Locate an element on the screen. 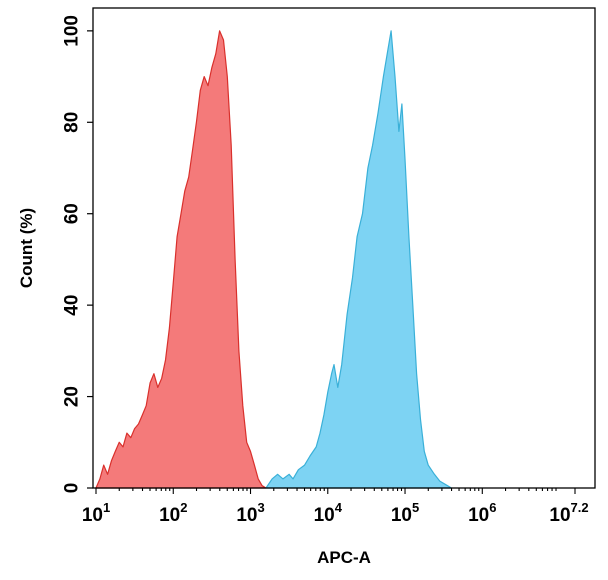 The image size is (608, 580). x-tick-label: 10⁴ is located at coordinates (328, 513).